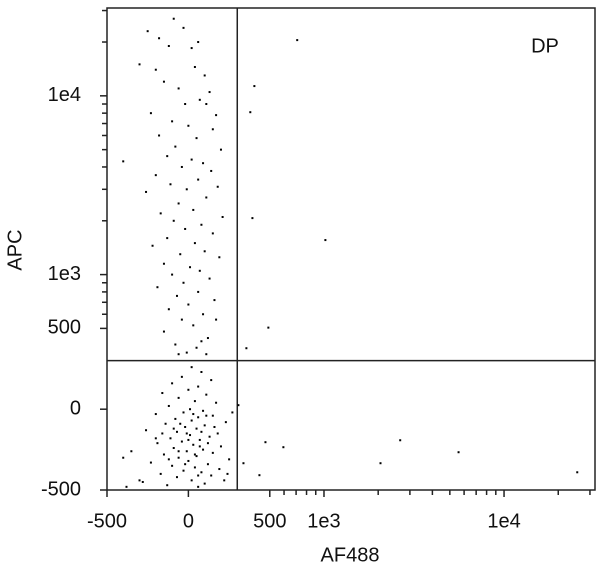 This screenshot has height=577, width=601. Describe the element at coordinates (503, 521) in the screenshot. I see `x-tick-label: 1e4` at that location.